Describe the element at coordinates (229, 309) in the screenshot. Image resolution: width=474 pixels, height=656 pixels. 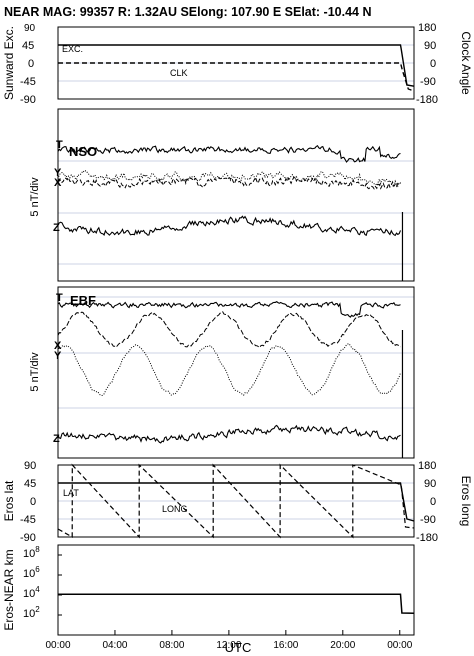
I see `ebf-t-trace` at that location.